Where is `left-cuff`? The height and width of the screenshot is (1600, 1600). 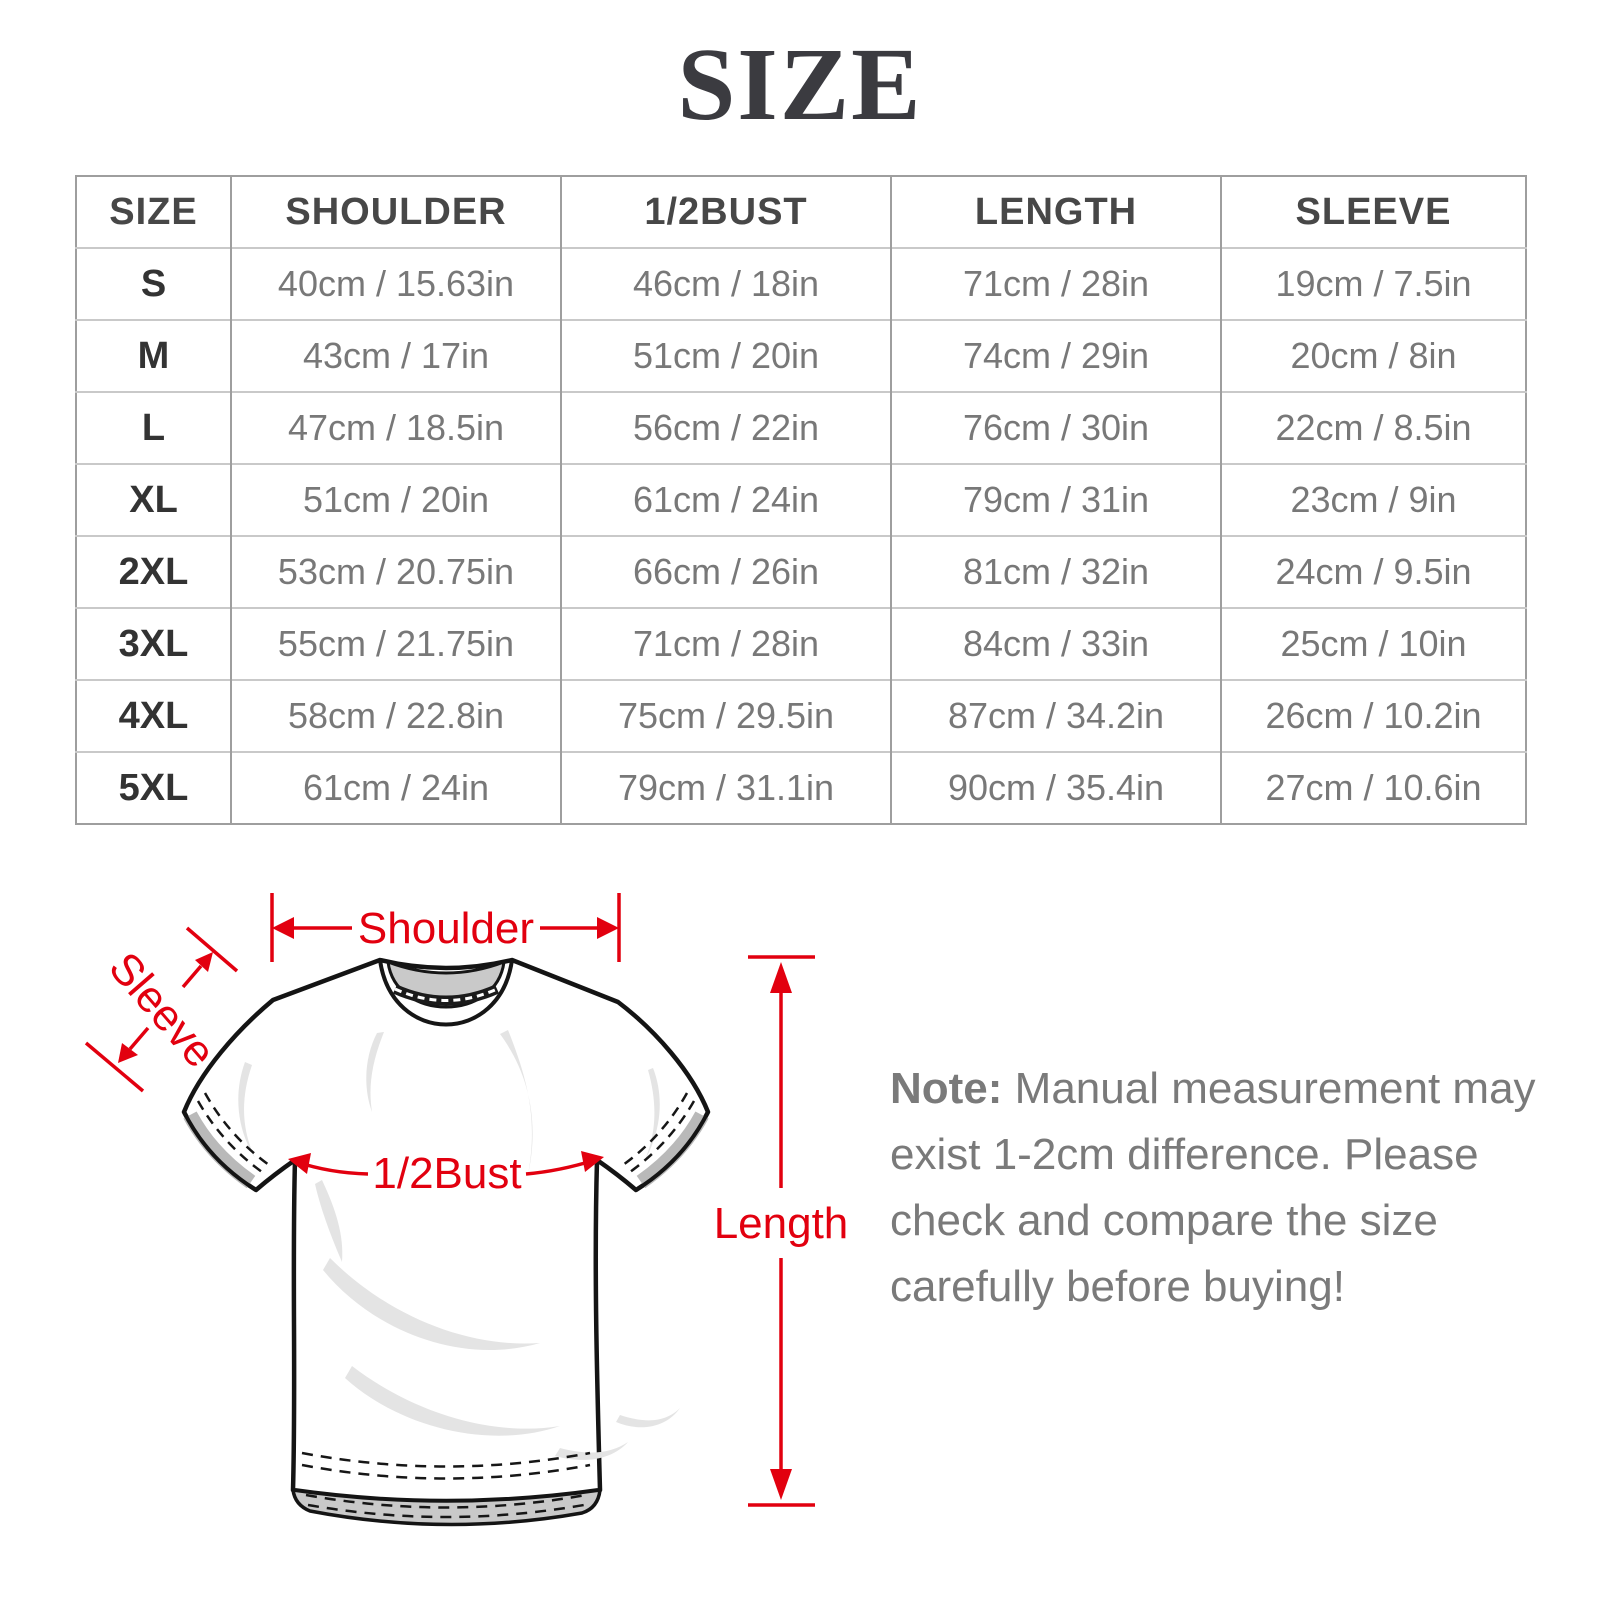 left-cuff is located at coordinates (226, 1142).